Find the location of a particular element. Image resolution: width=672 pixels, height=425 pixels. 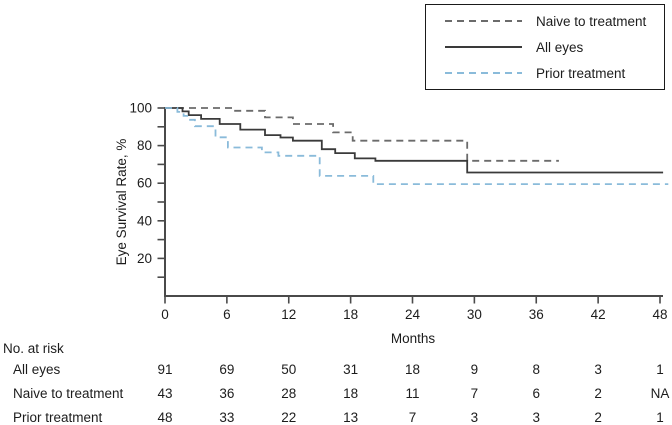

x-axis-label: Months is located at coordinates (413, 338).